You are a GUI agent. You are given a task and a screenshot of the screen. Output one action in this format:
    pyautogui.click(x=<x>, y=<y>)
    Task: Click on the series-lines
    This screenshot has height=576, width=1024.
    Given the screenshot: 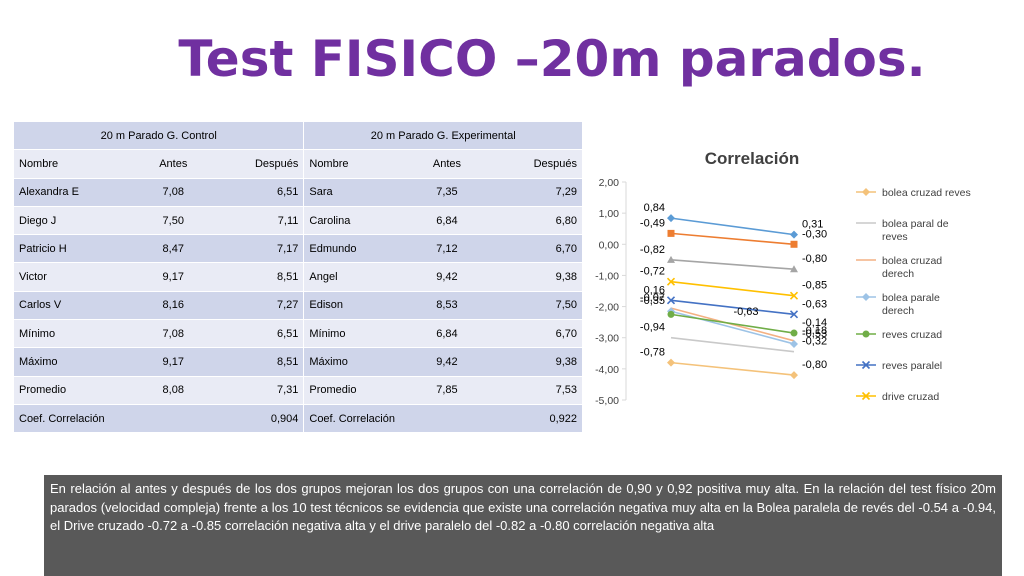 What is the action you would take?
    pyautogui.click(x=732, y=297)
    